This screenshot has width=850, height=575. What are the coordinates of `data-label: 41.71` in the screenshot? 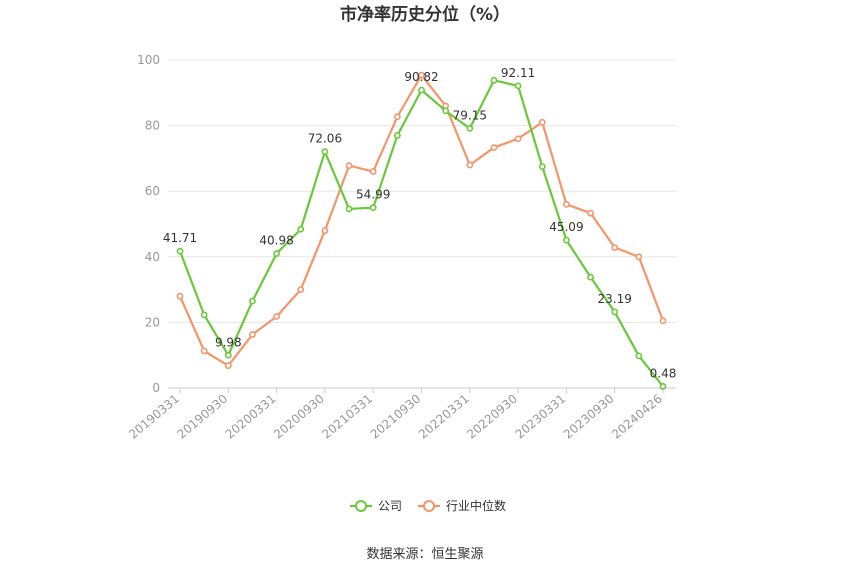 It's located at (180, 238).